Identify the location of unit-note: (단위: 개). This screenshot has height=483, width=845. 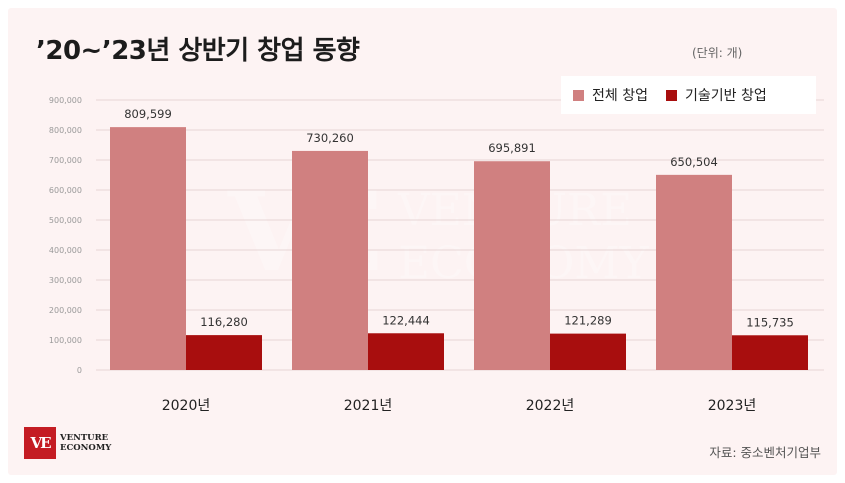
(717, 53).